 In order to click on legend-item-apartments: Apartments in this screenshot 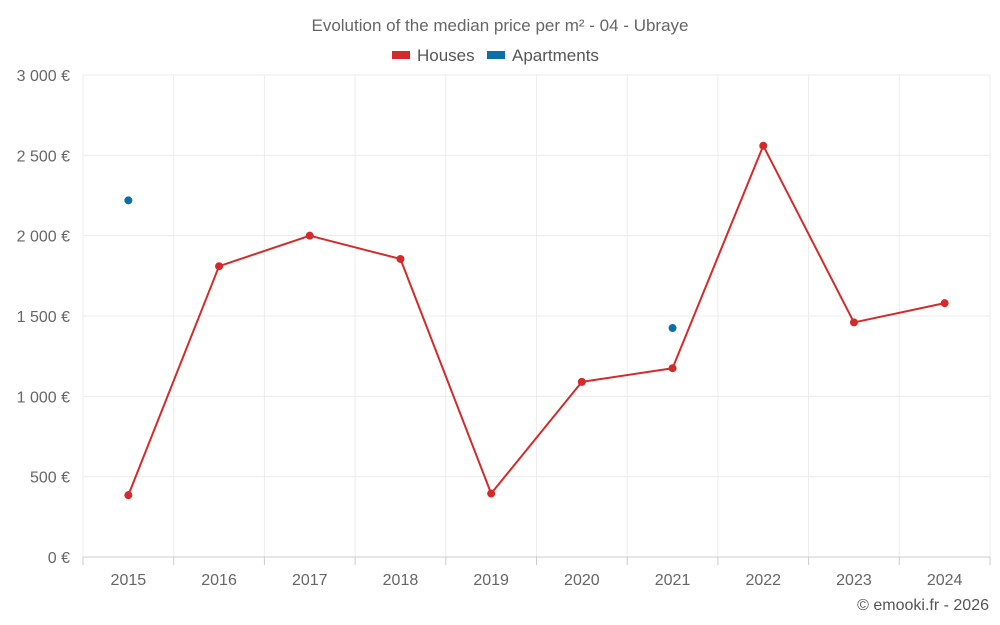, I will do `click(543, 55)`.